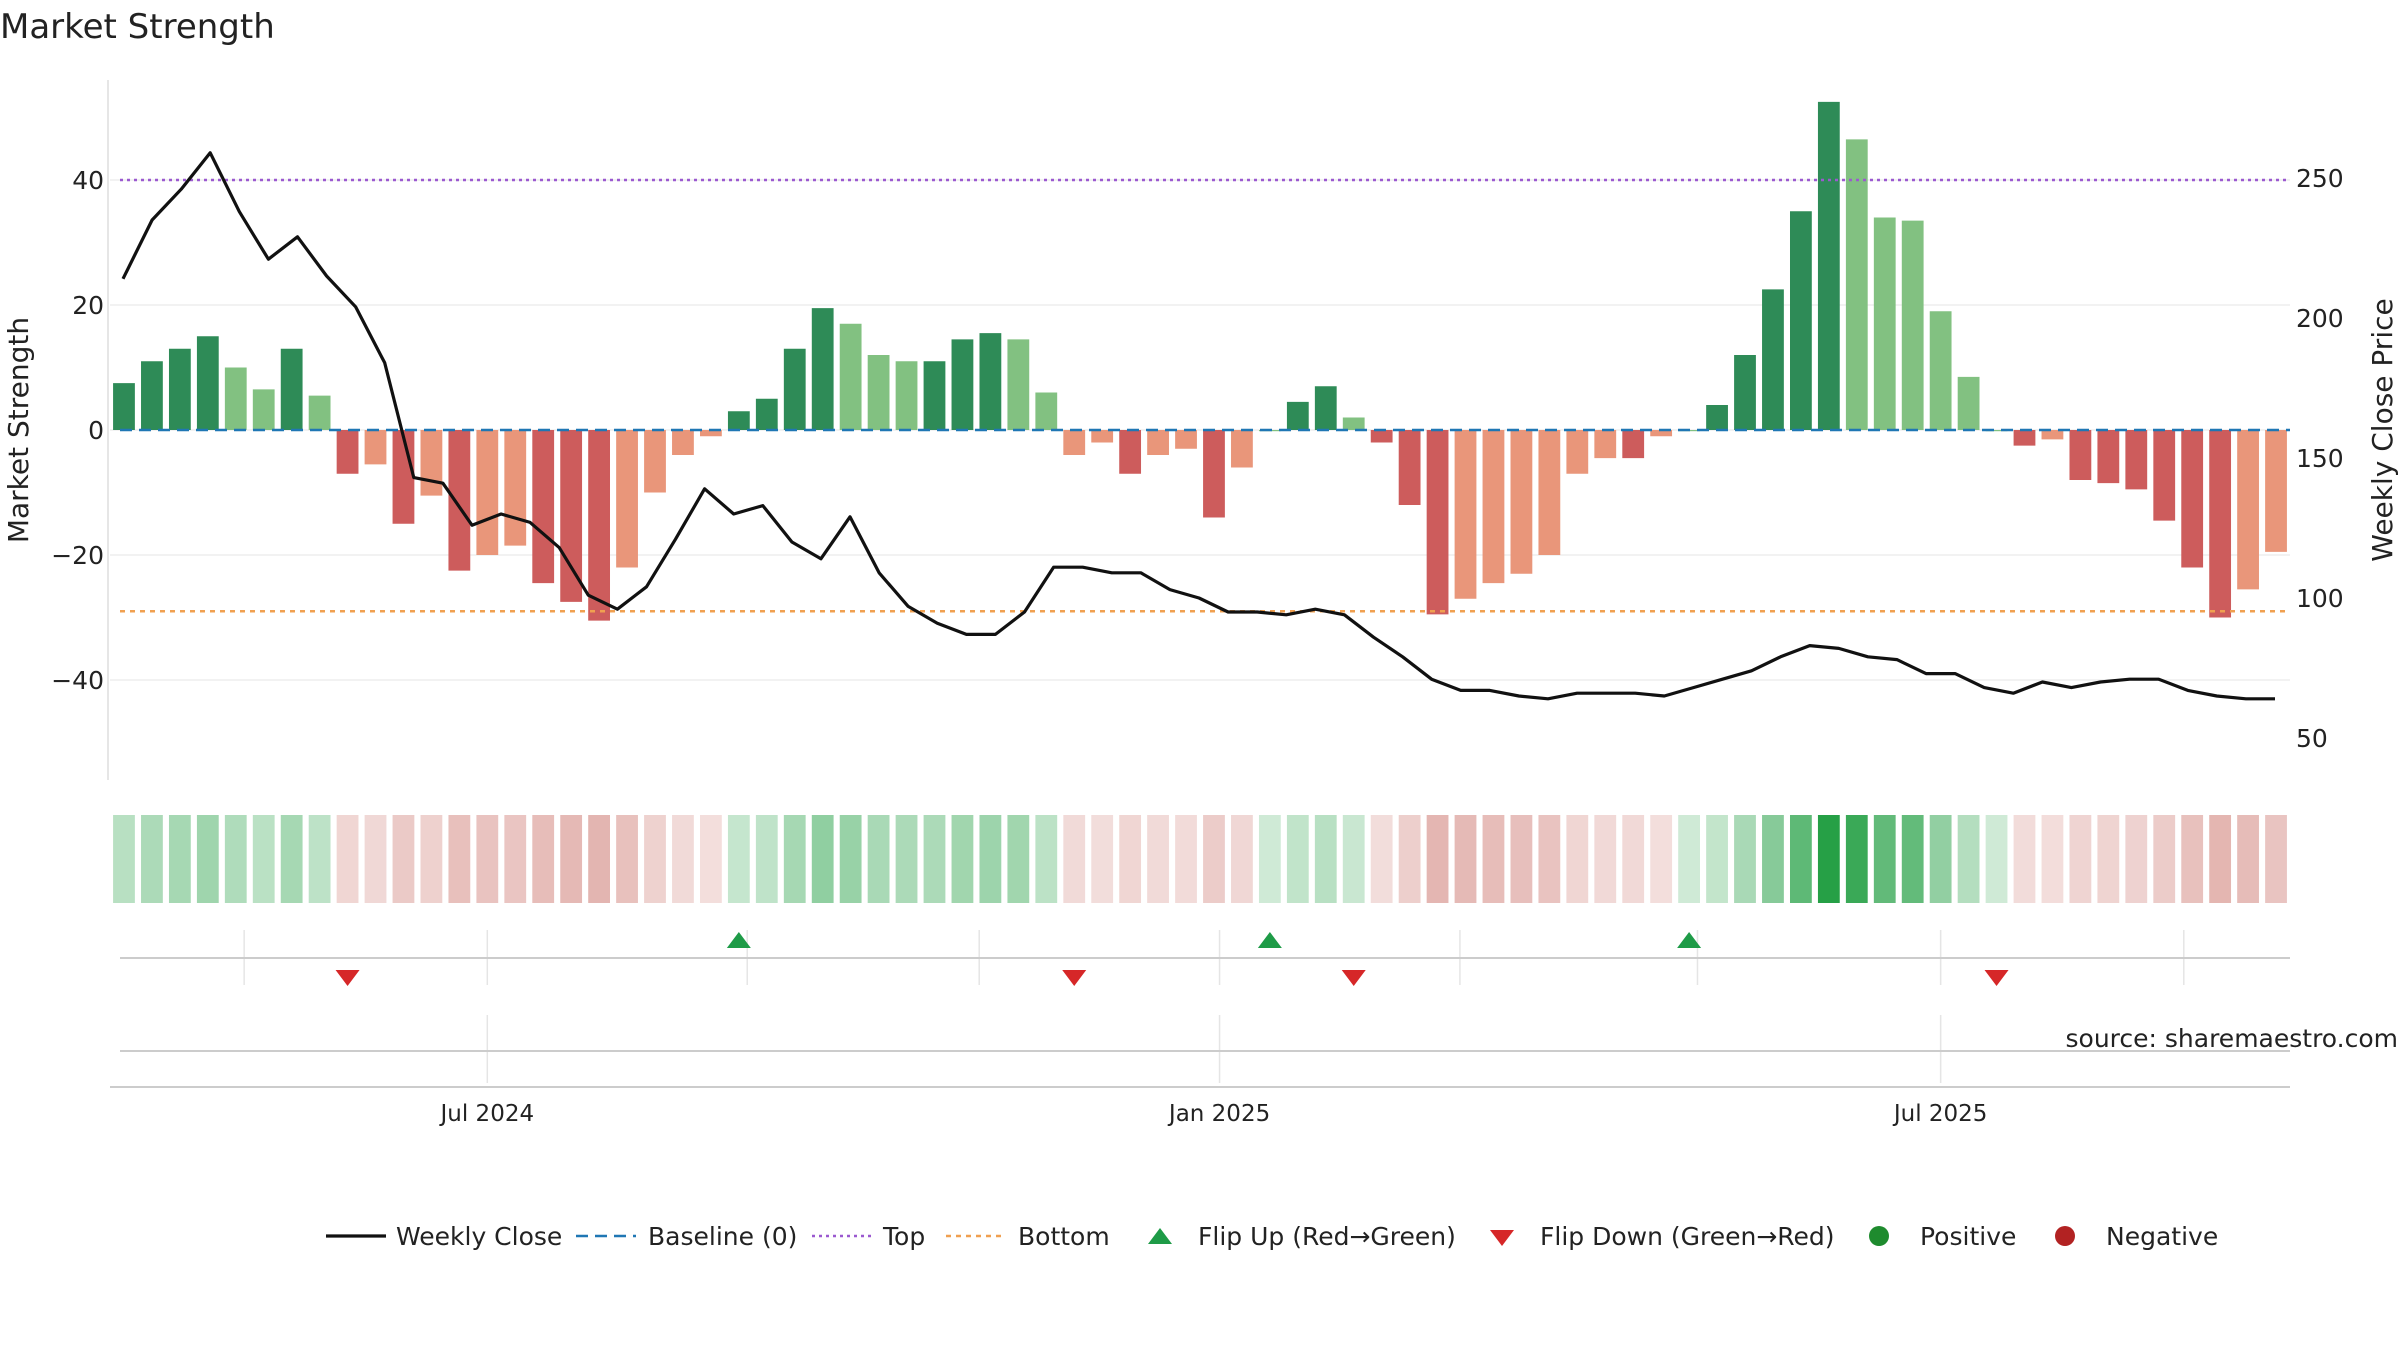  Describe the element at coordinates (2382, 429) in the screenshot. I see `y-axis-right-label: Weekly Close Price` at that location.